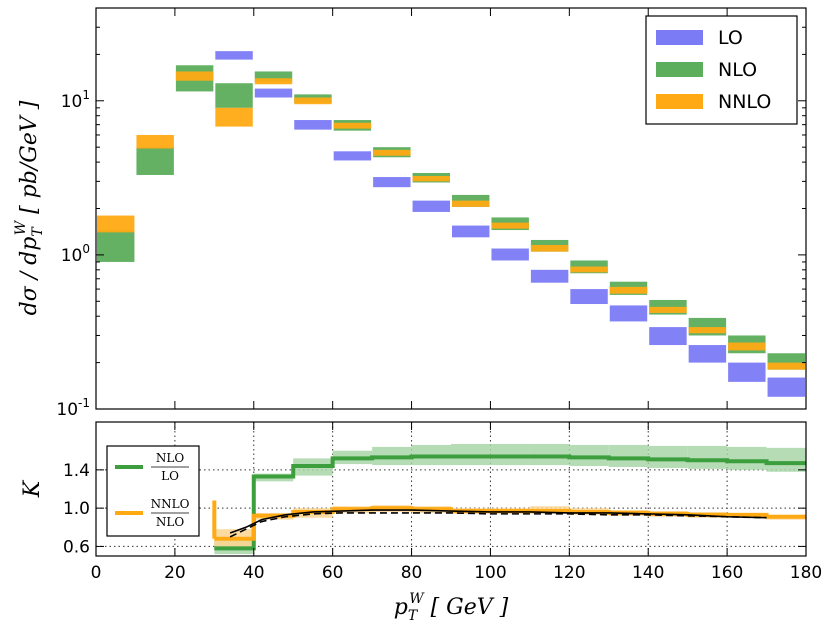 The height and width of the screenshot is (628, 831). I want to click on reference-curve-dashed, so click(498, 525).